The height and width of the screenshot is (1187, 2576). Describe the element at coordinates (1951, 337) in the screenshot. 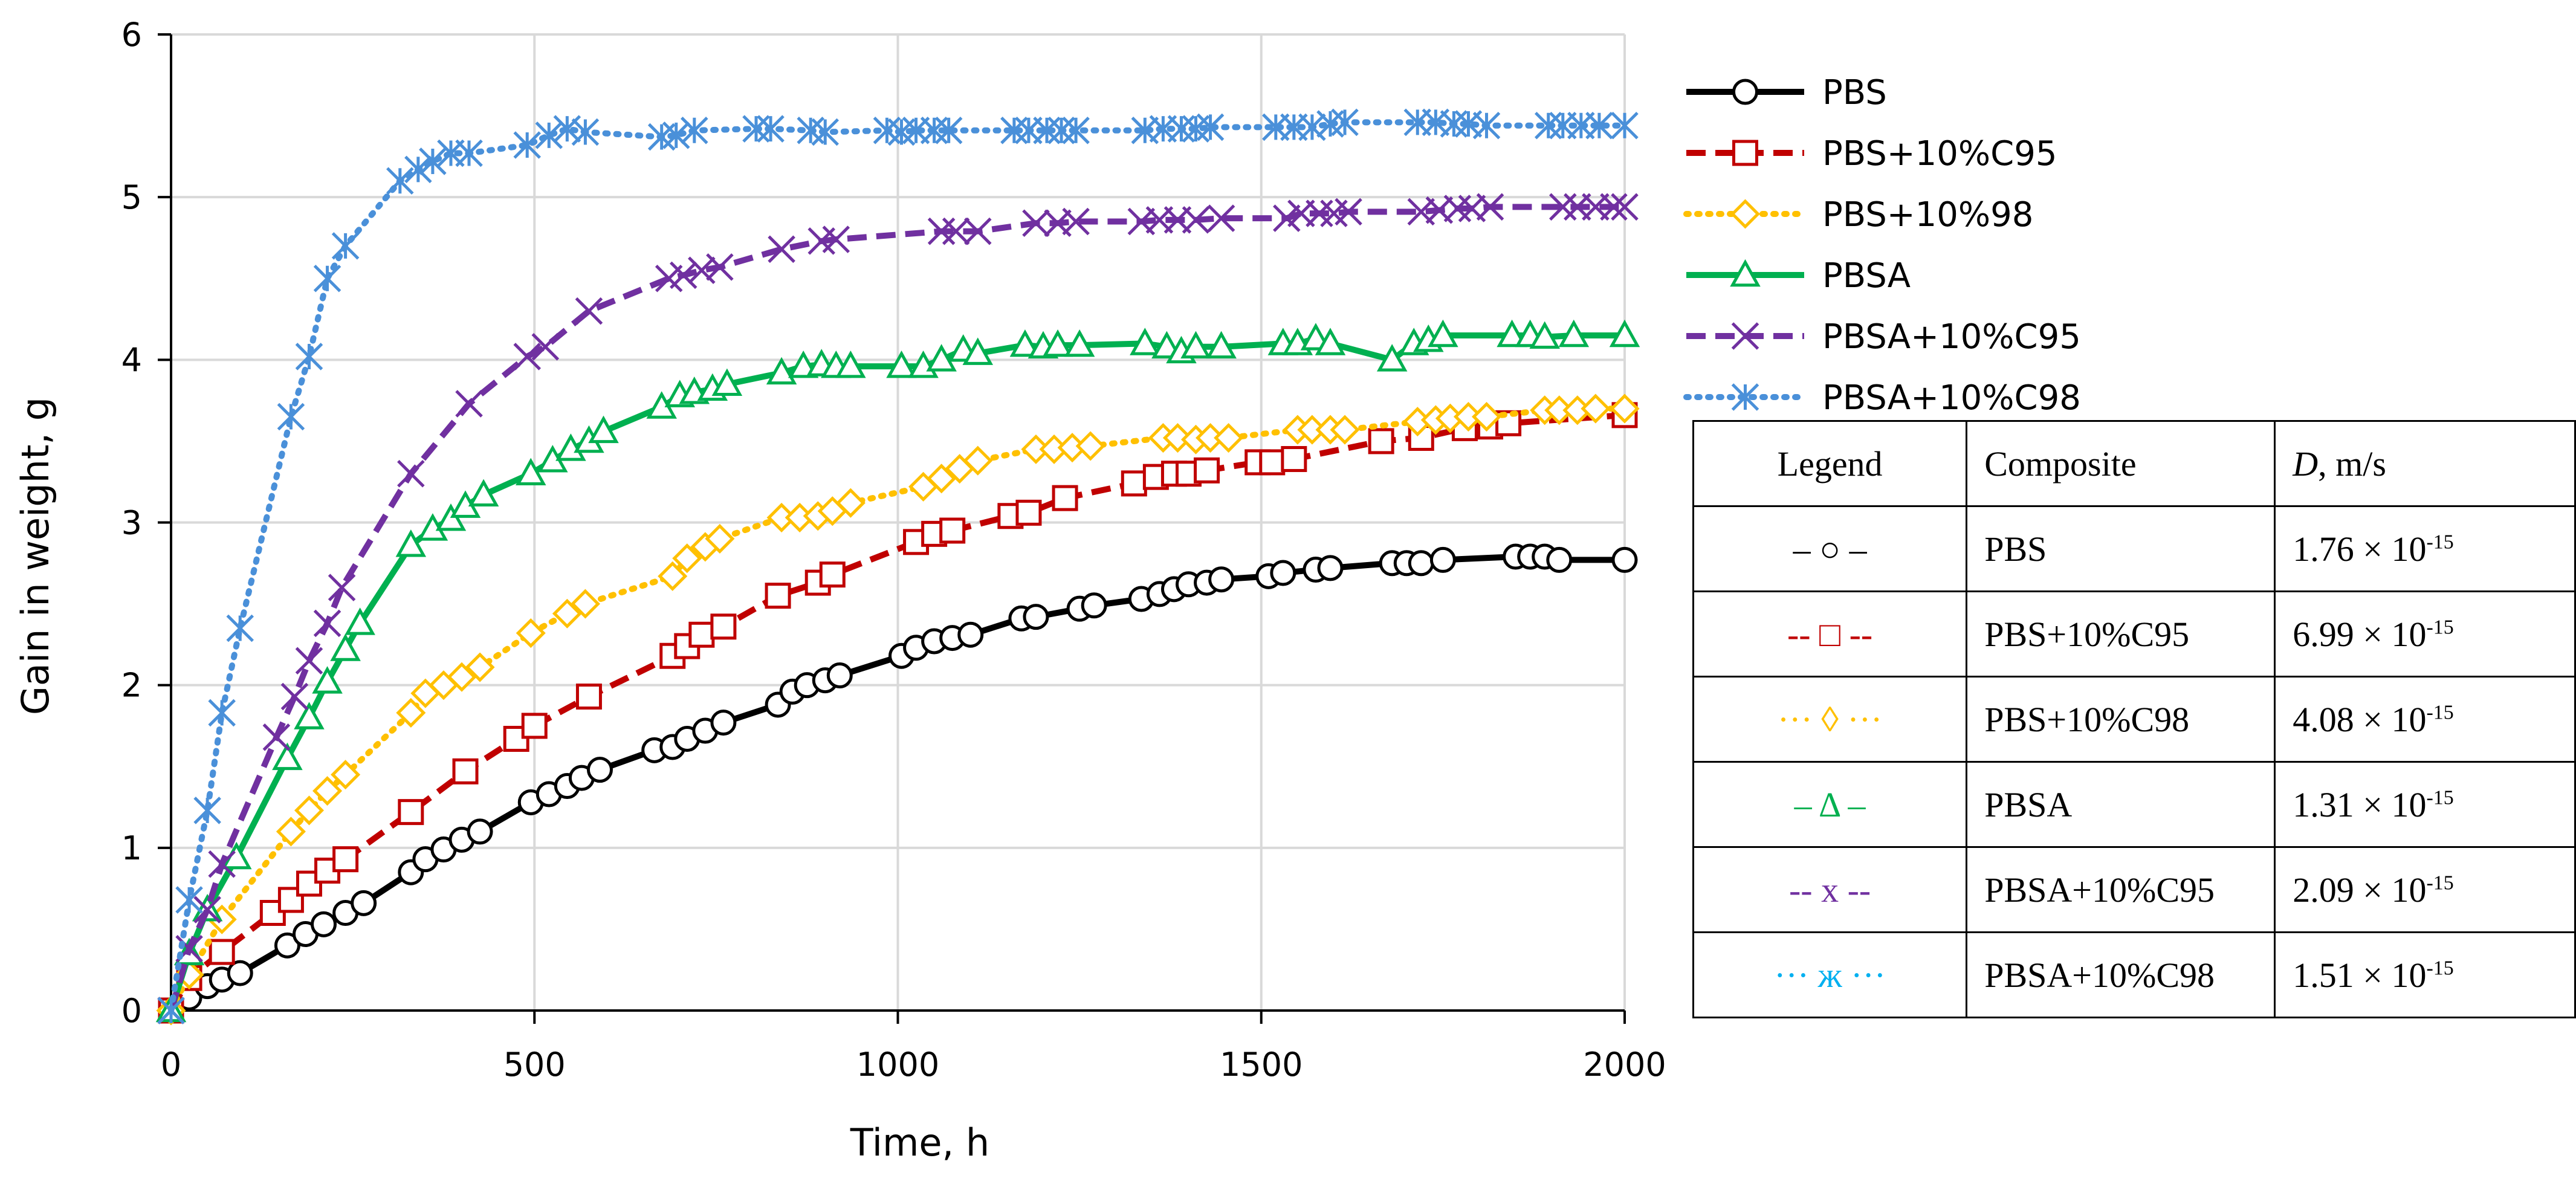

I see `legend-label: PBSA+10%C95` at that location.